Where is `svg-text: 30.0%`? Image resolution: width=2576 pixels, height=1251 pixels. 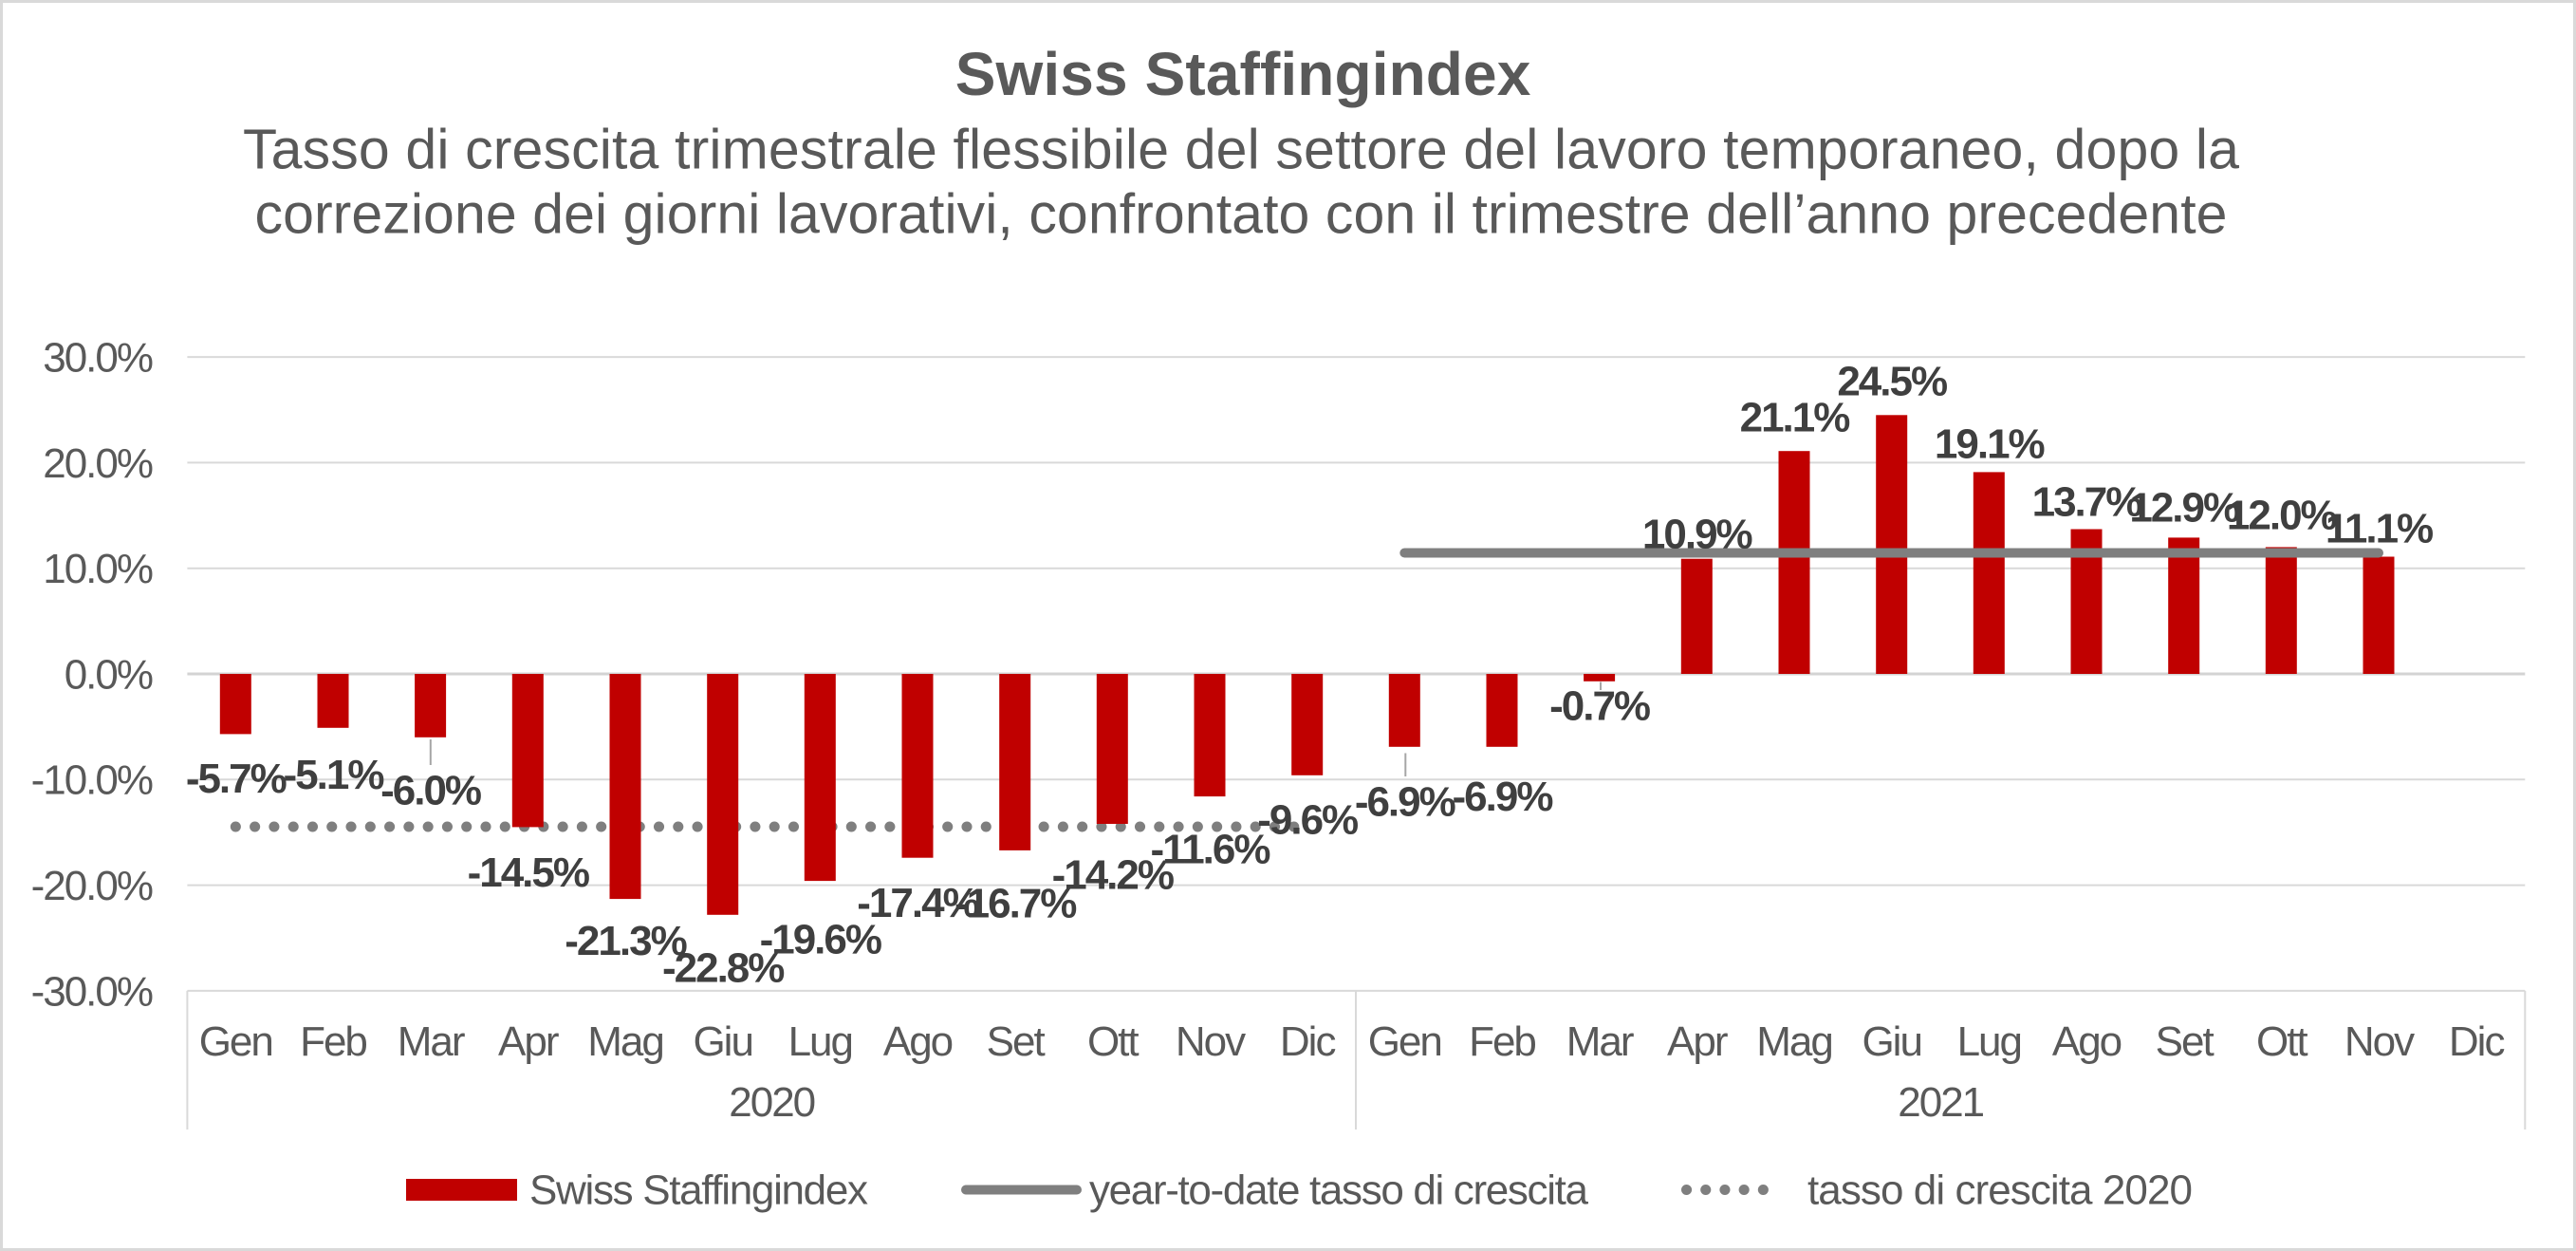 svg-text: 30.0% is located at coordinates (98, 358).